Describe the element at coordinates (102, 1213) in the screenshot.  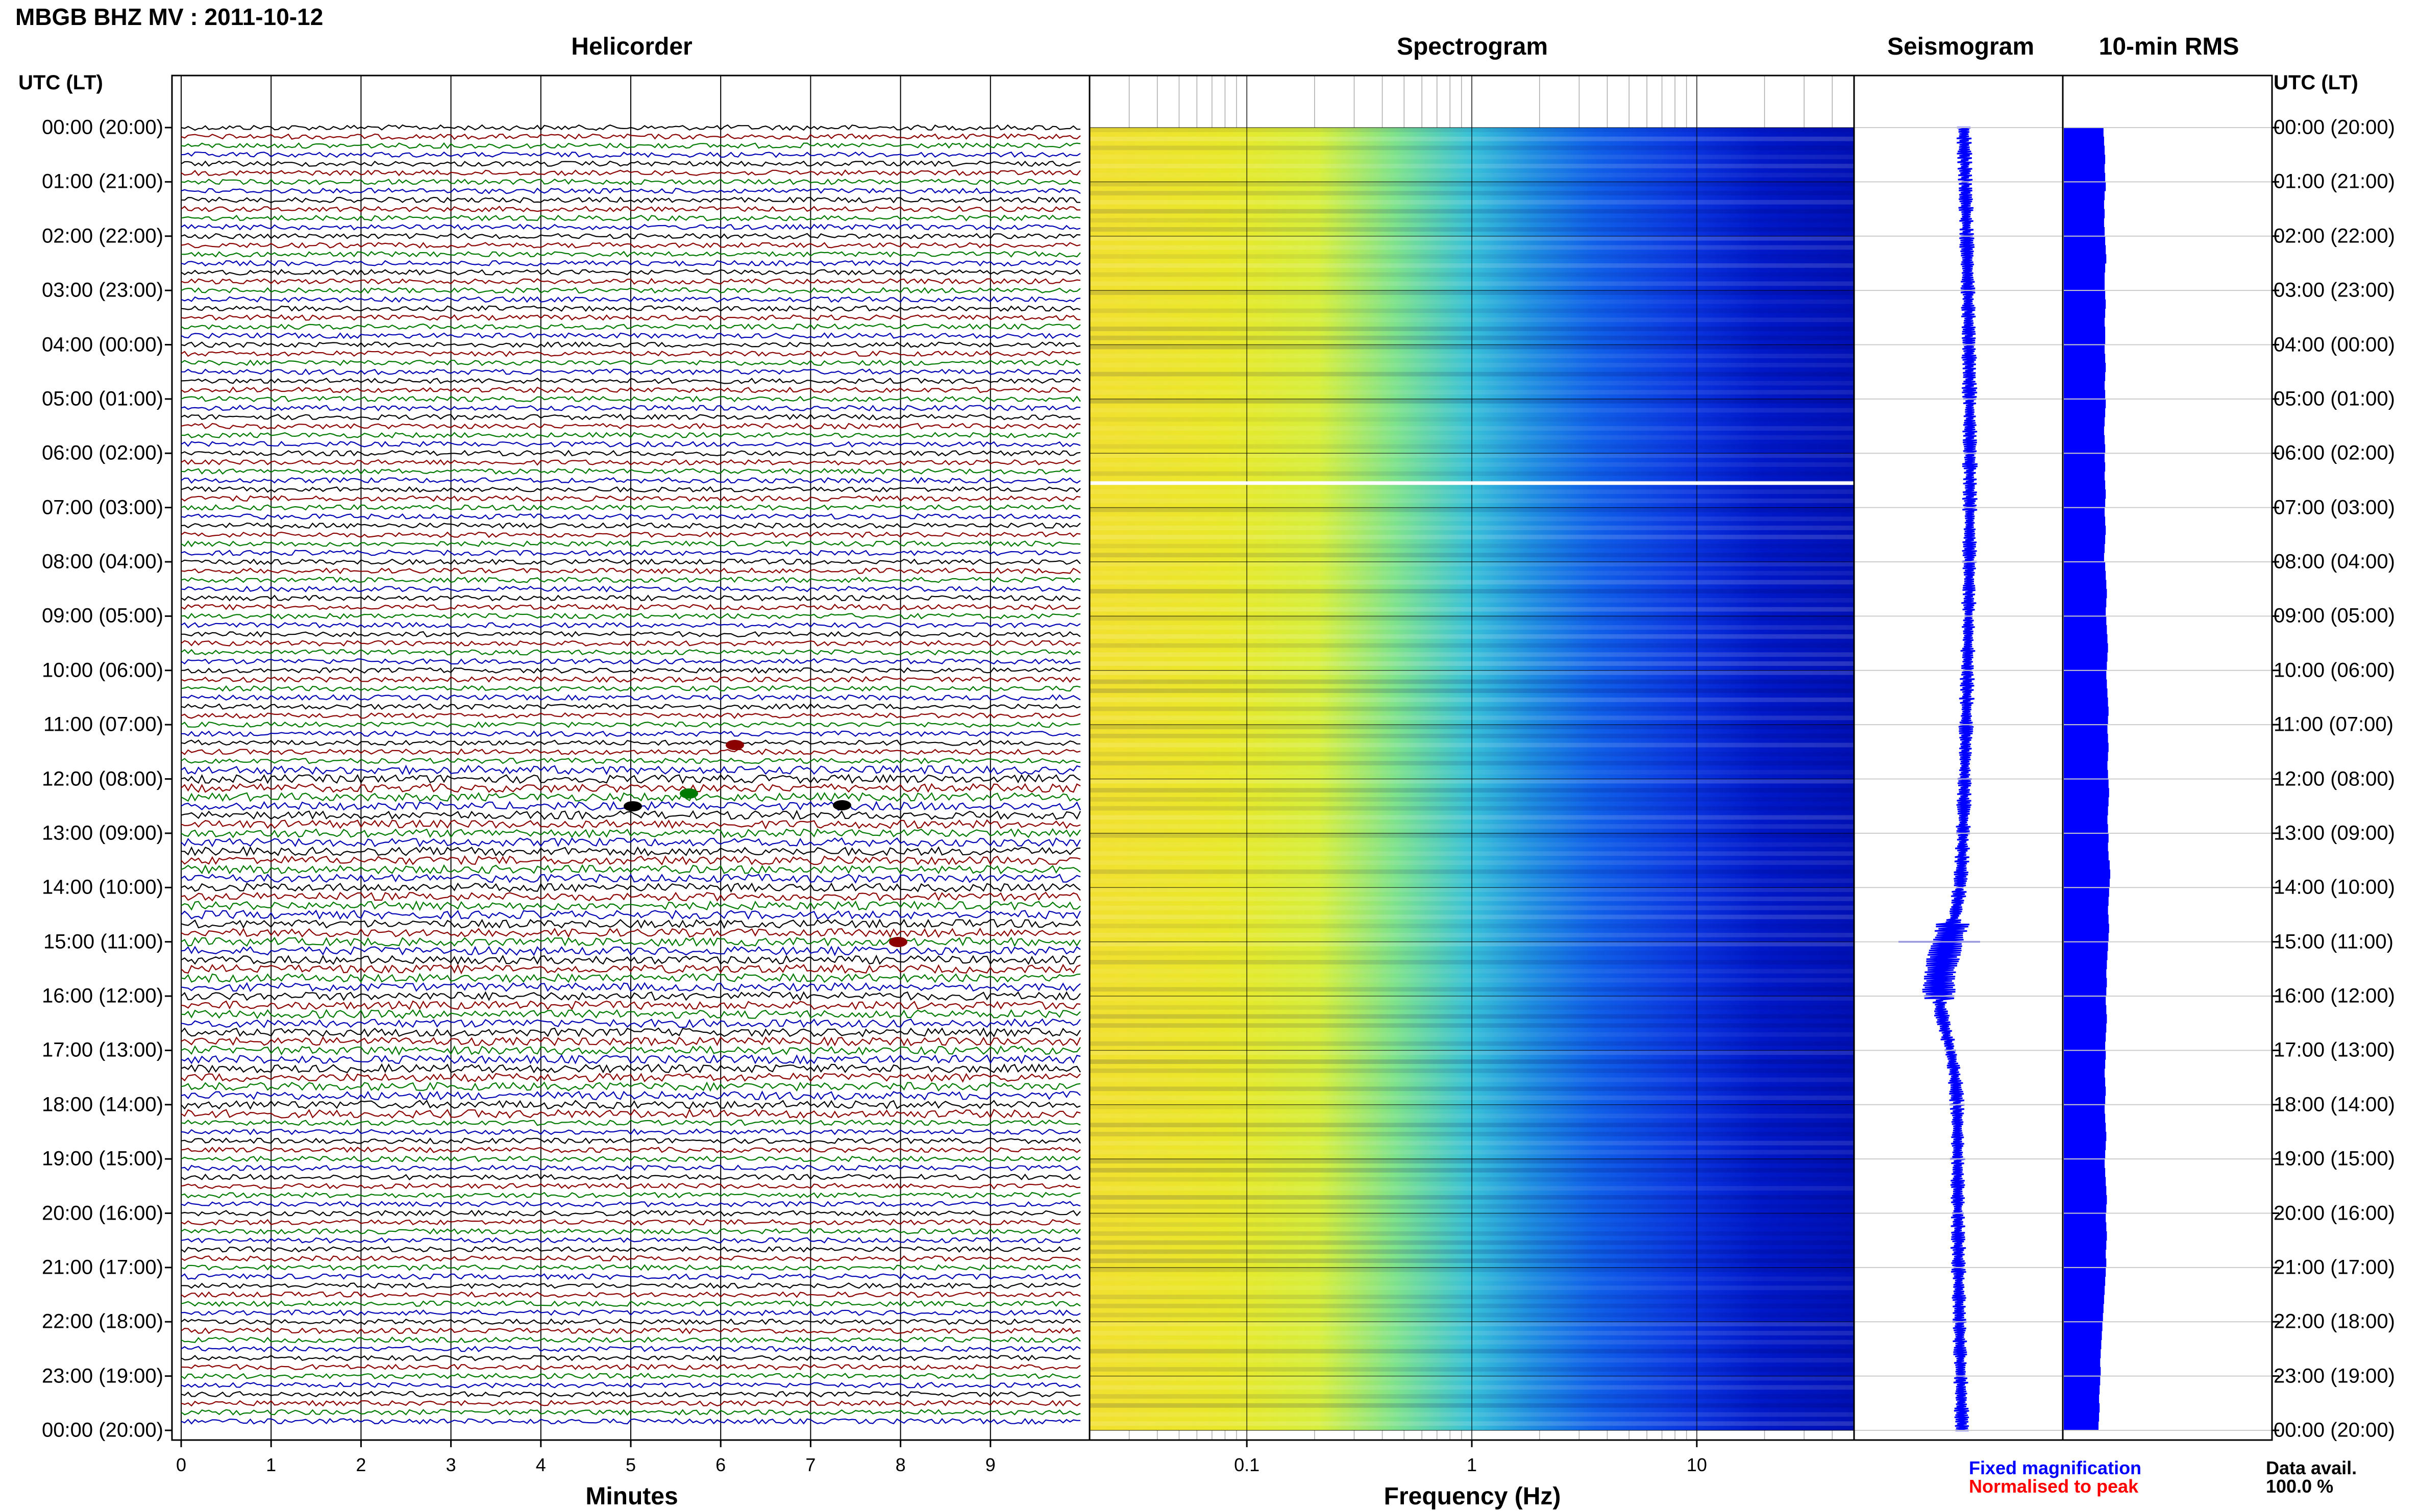
I see `time-label-left: 20:00 (16:00)` at that location.